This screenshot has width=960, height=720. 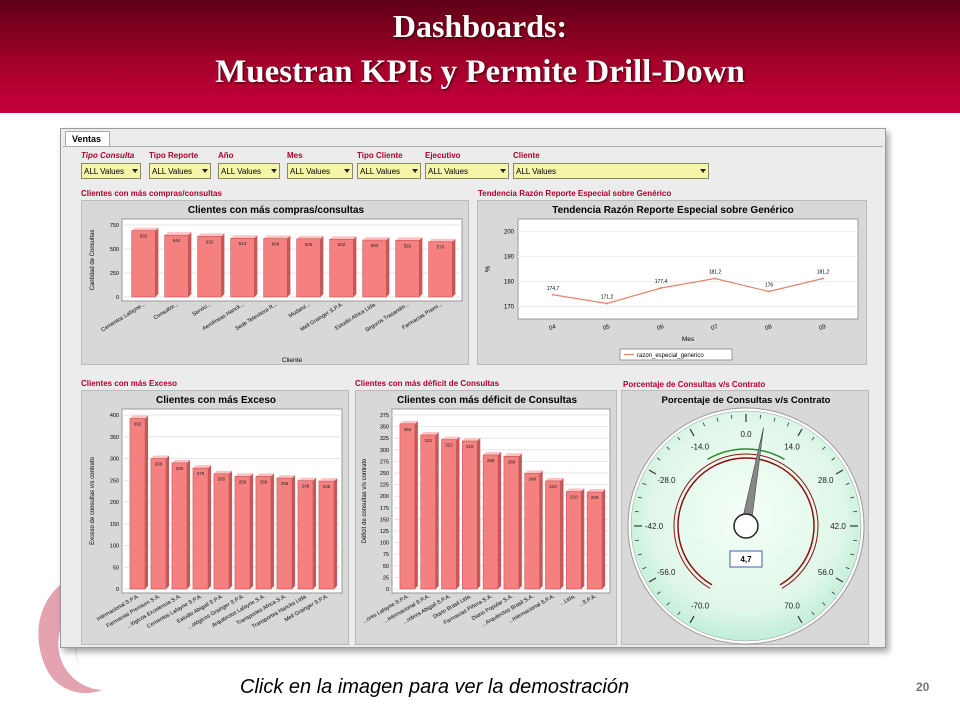 I want to click on data-label: 322, so click(x=449, y=445).